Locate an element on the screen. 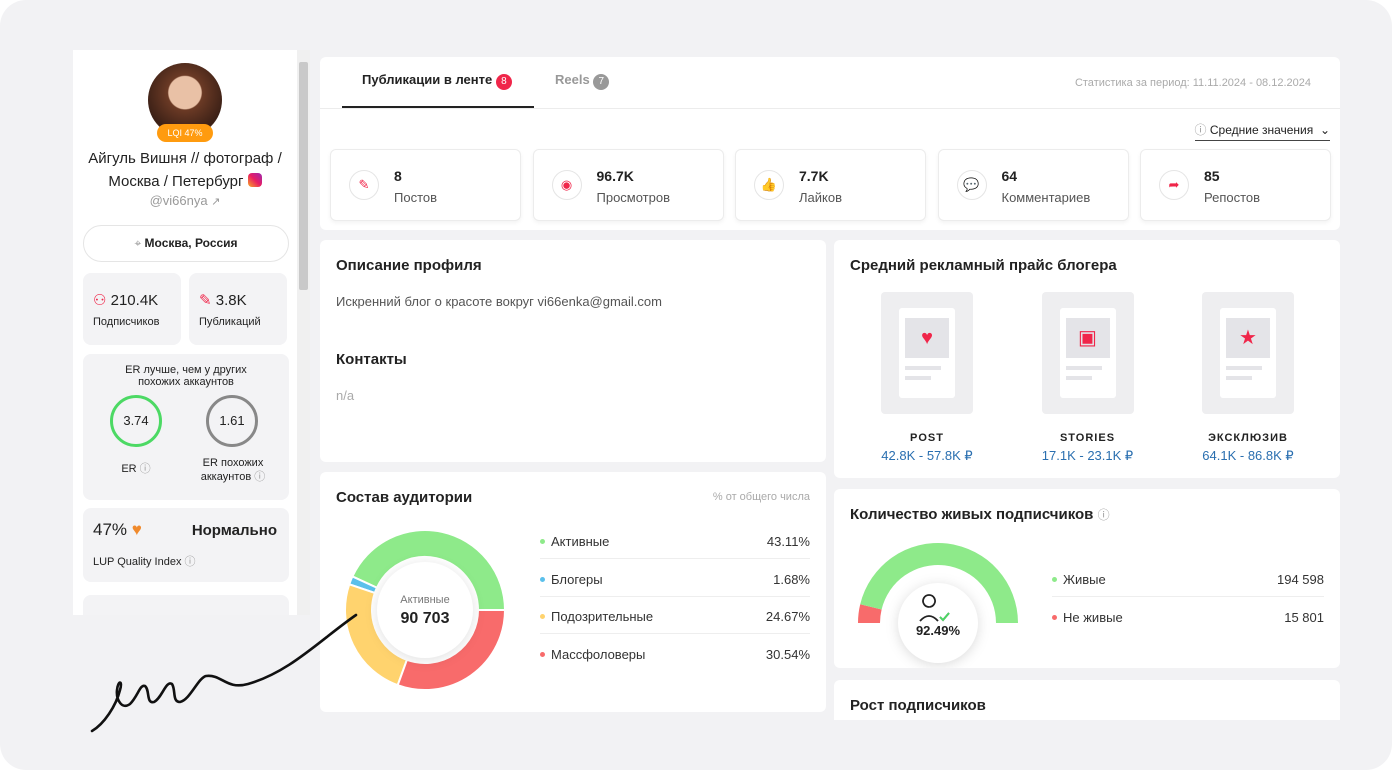  card-title: Средний рекламный прайс блогера is located at coordinates (983, 265).